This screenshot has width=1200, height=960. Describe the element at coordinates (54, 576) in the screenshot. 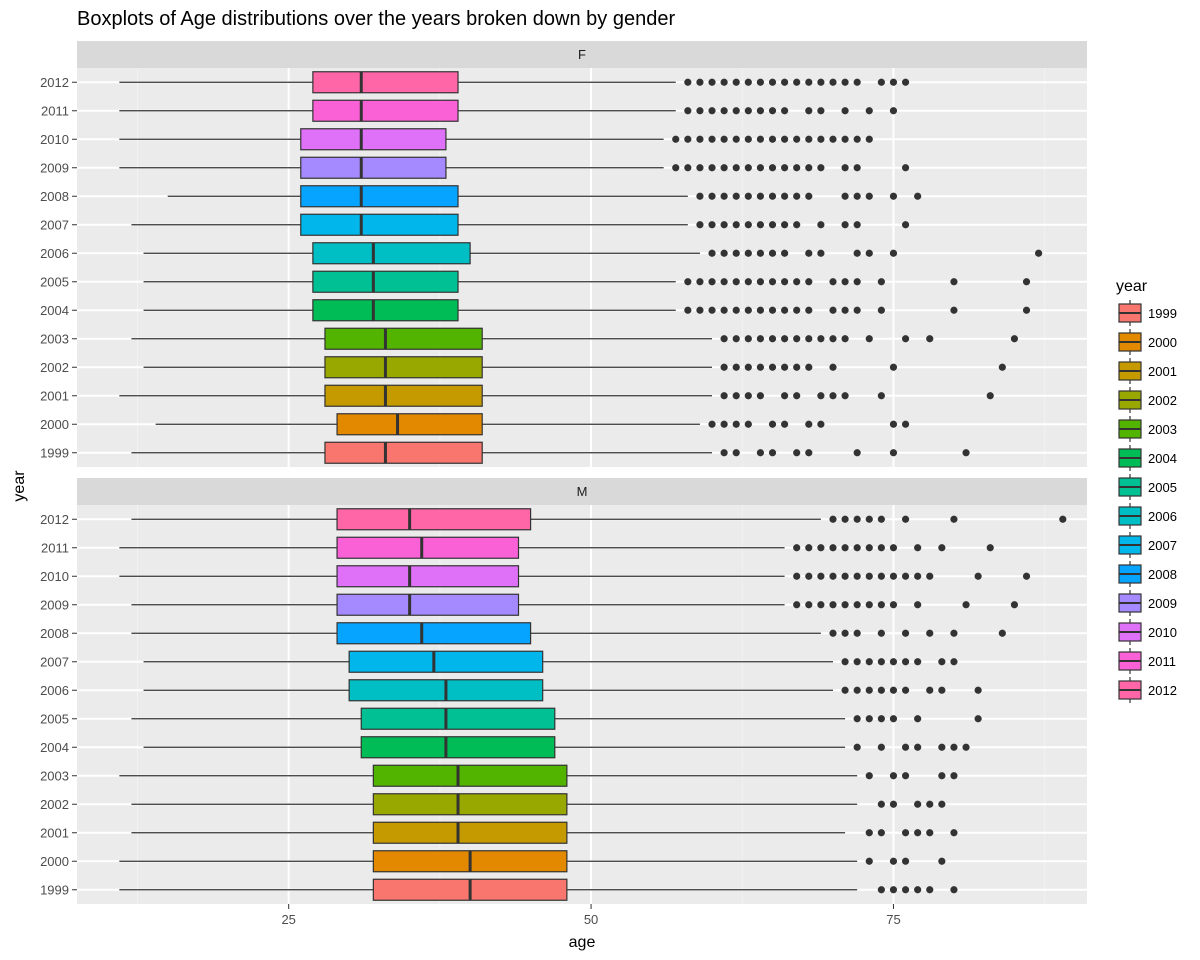

I see `y-tick-label: 2010` at that location.